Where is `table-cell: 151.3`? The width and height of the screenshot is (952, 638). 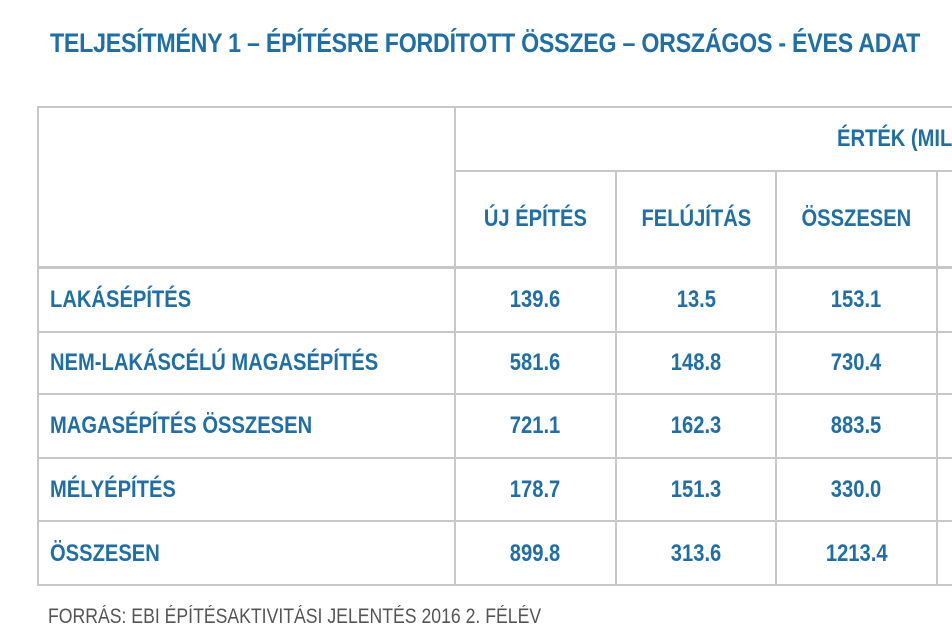 table-cell: 151.3 is located at coordinates (696, 489).